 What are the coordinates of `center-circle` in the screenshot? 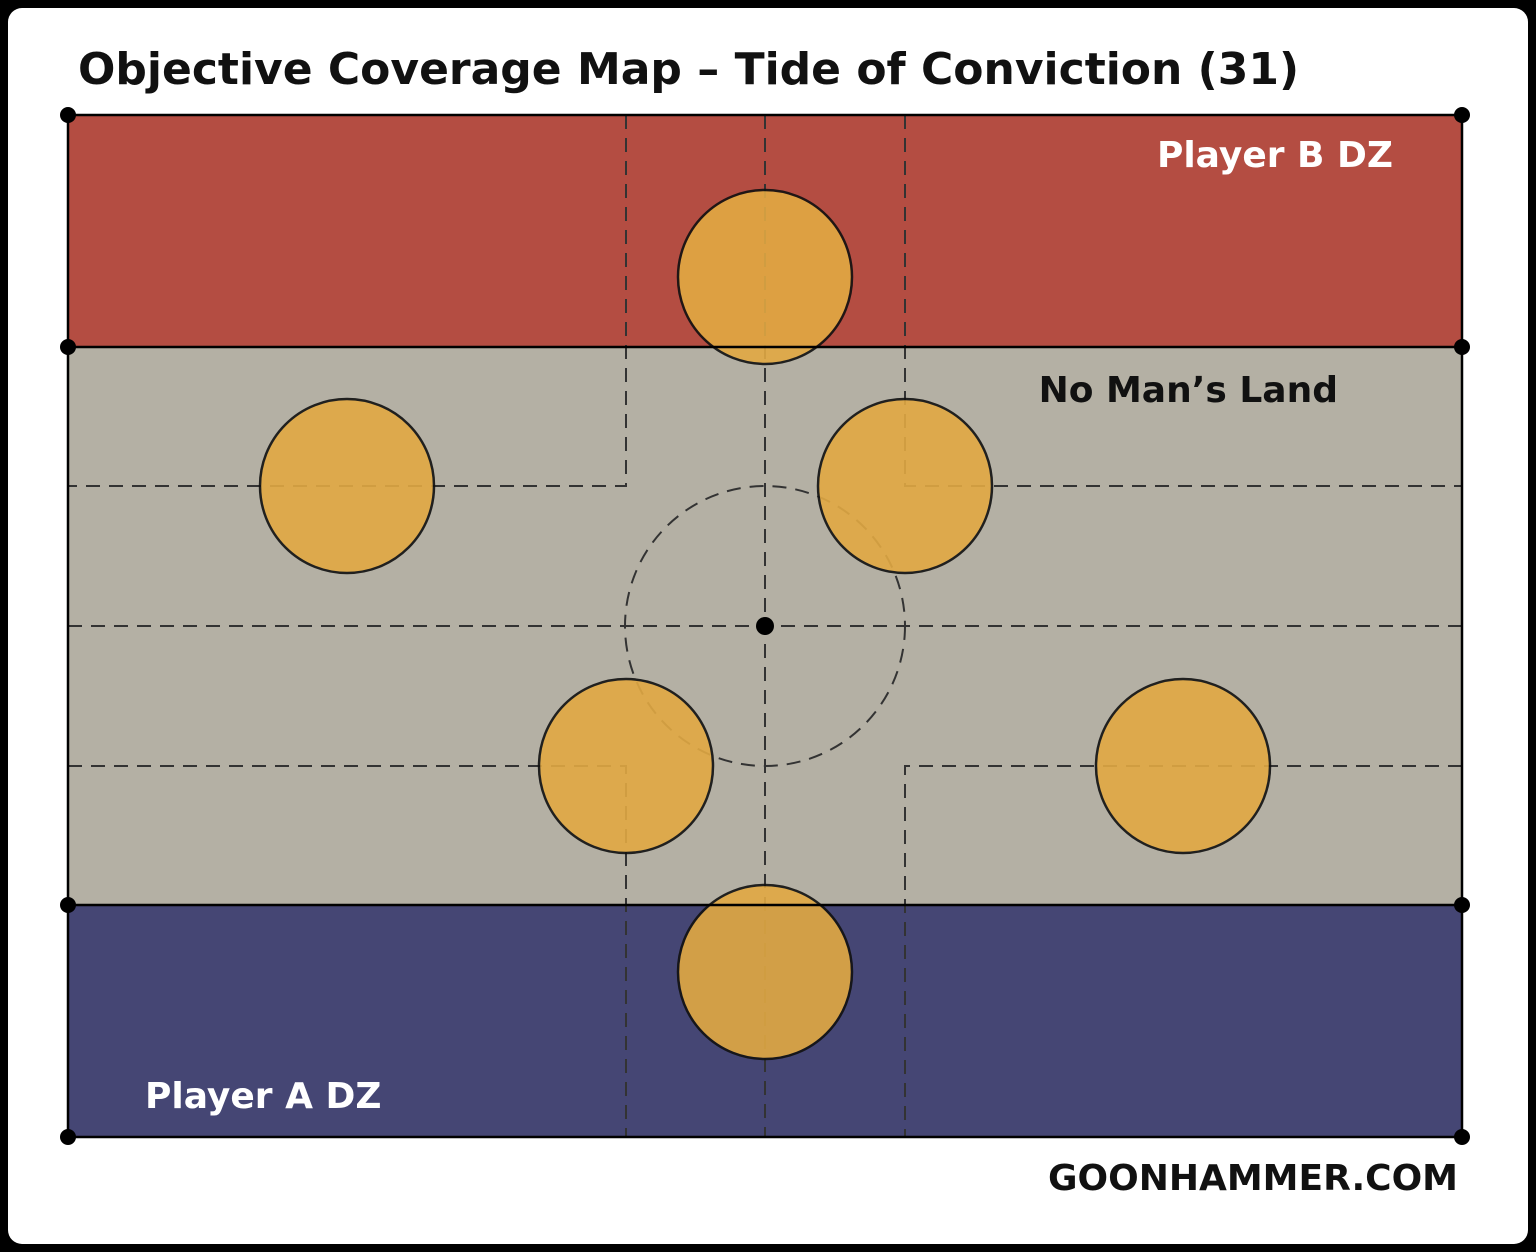 It's located at (765, 626).